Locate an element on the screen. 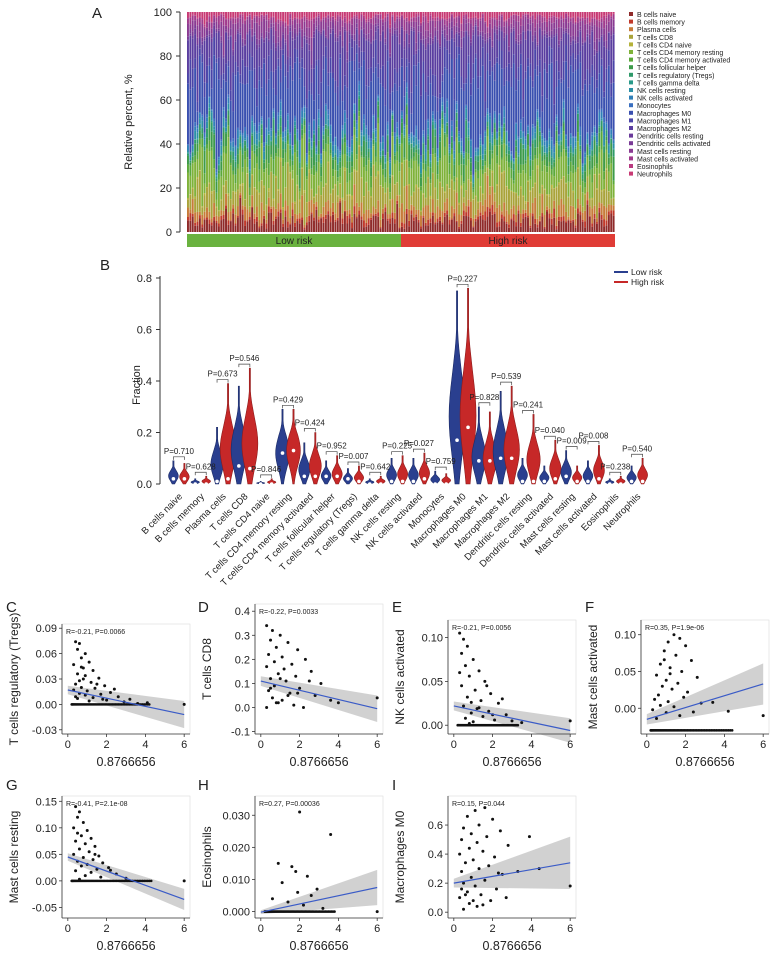 Image resolution: width=774 pixels, height=955 pixels. x-tick-label: 6 is located at coordinates (763, 745).